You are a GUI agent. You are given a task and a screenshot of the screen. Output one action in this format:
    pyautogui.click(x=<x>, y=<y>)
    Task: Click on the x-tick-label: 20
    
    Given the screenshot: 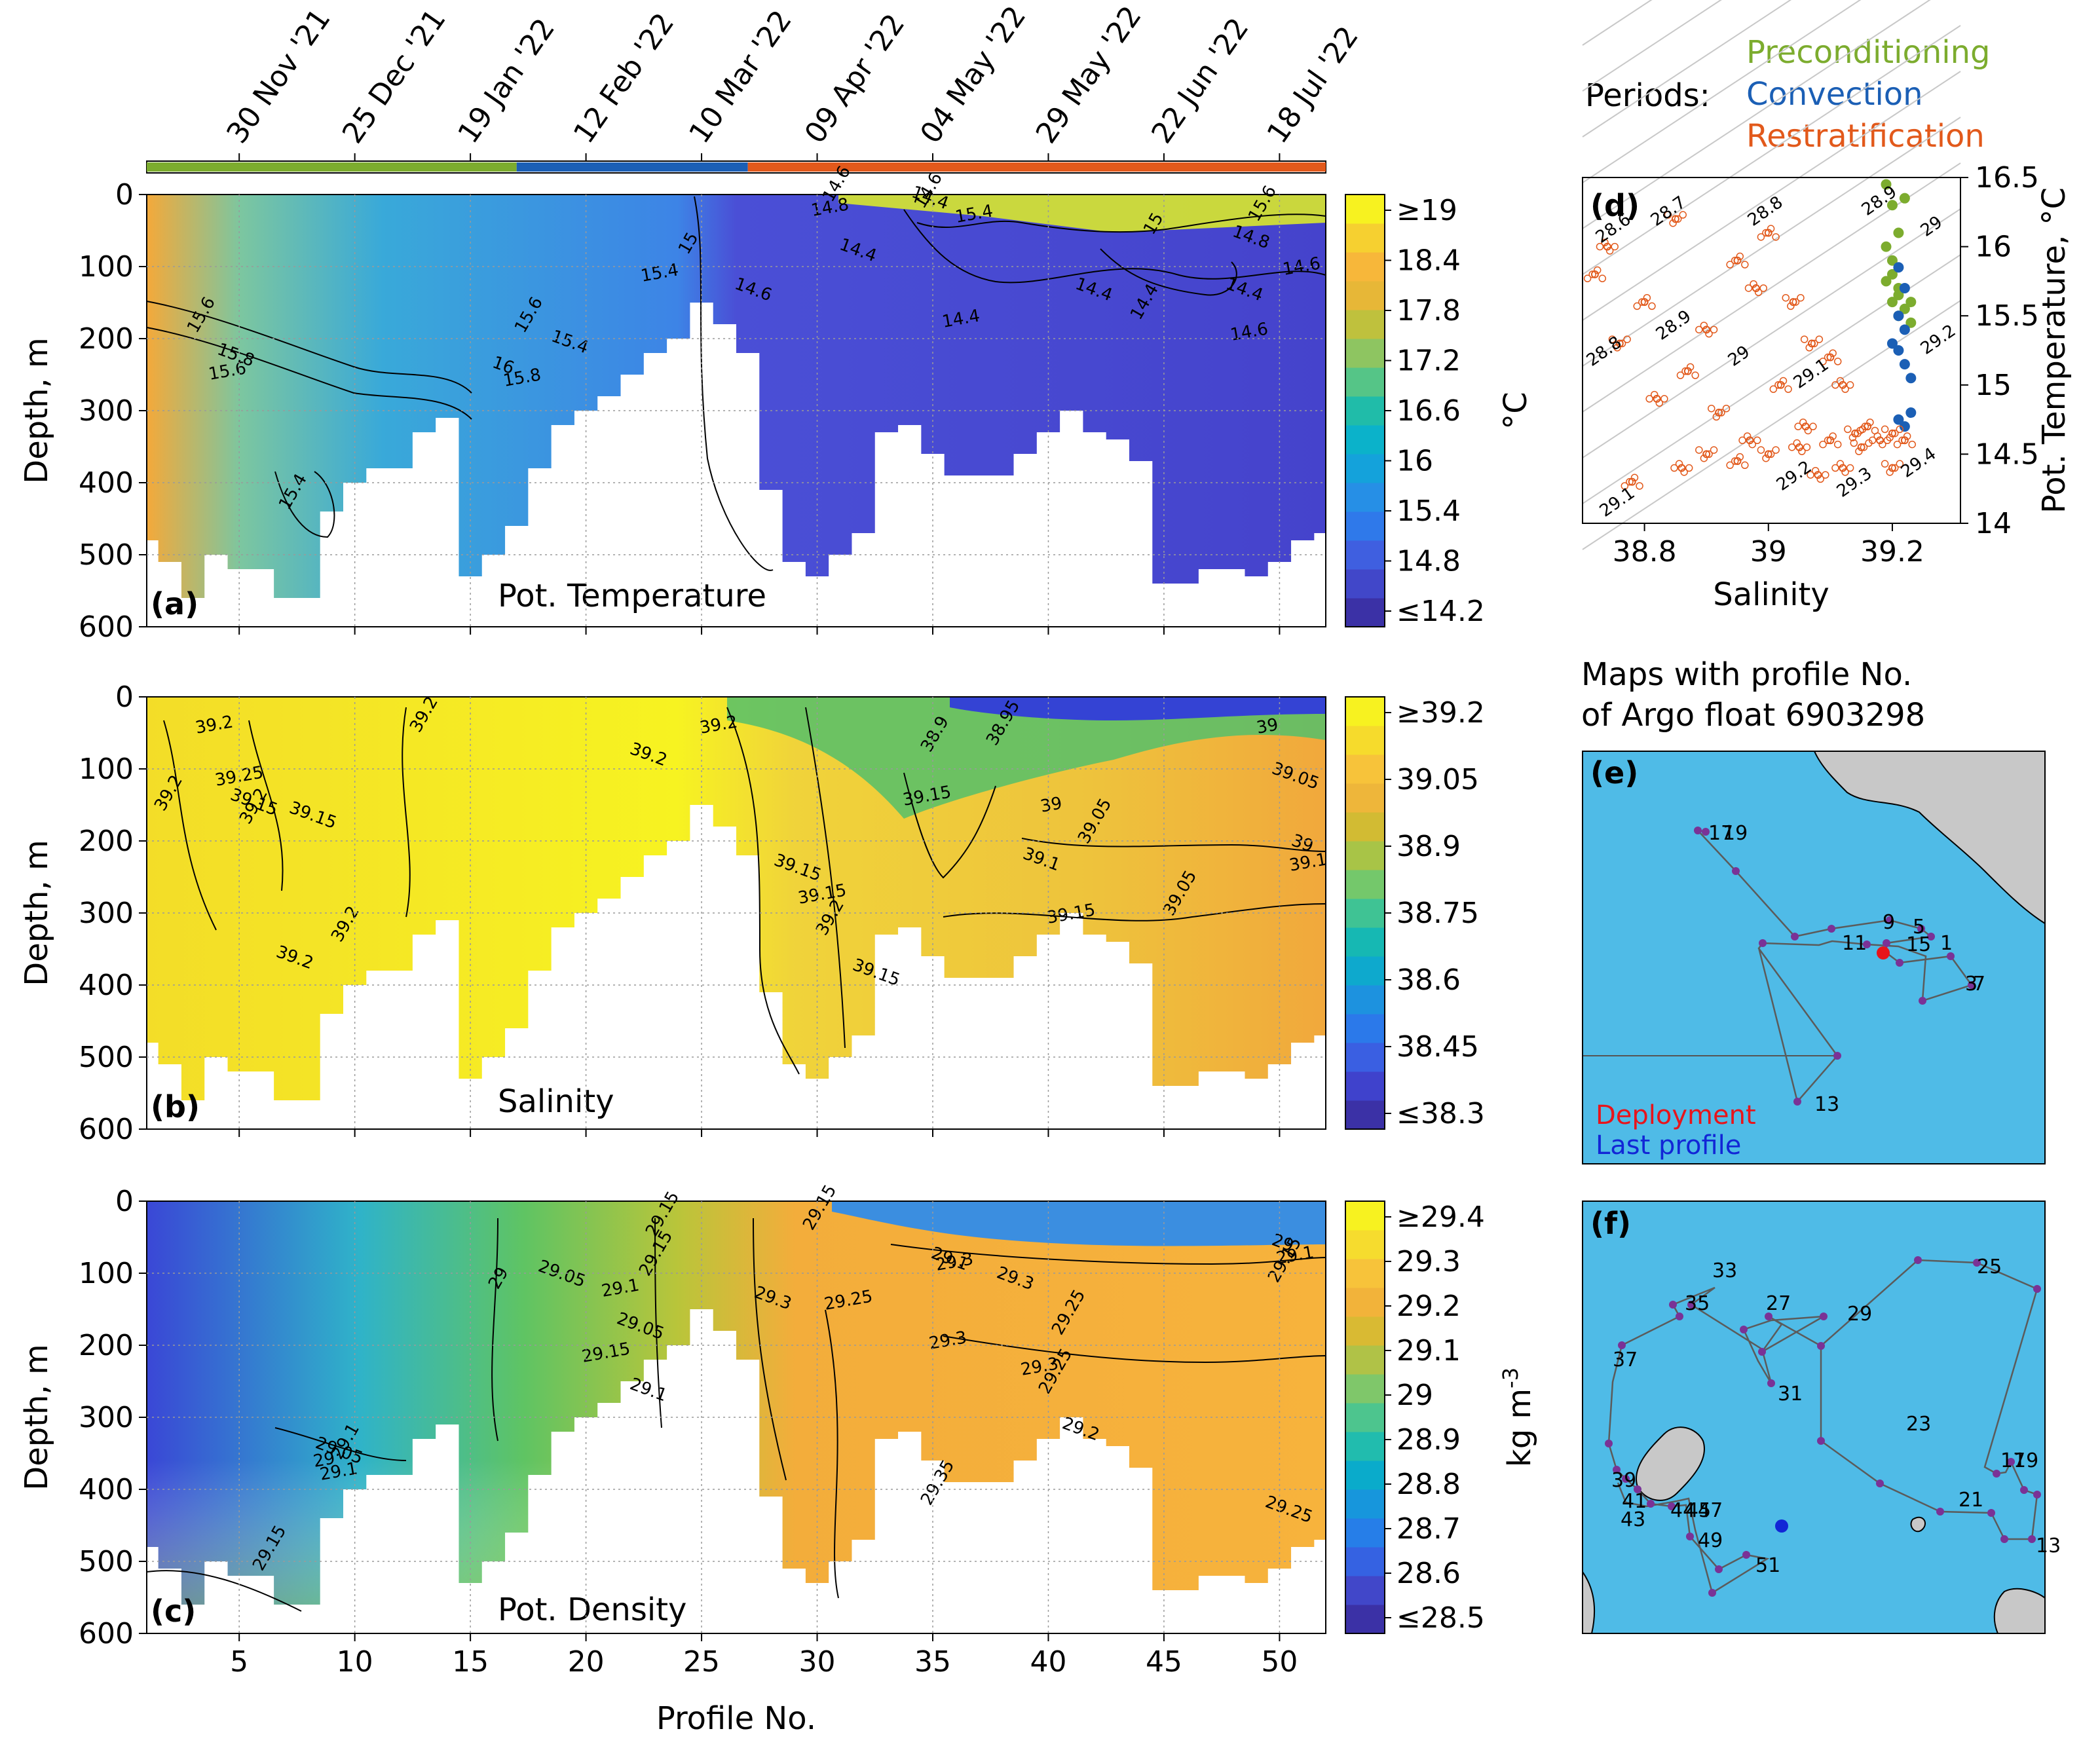 What is the action you would take?
    pyautogui.click(x=586, y=1662)
    